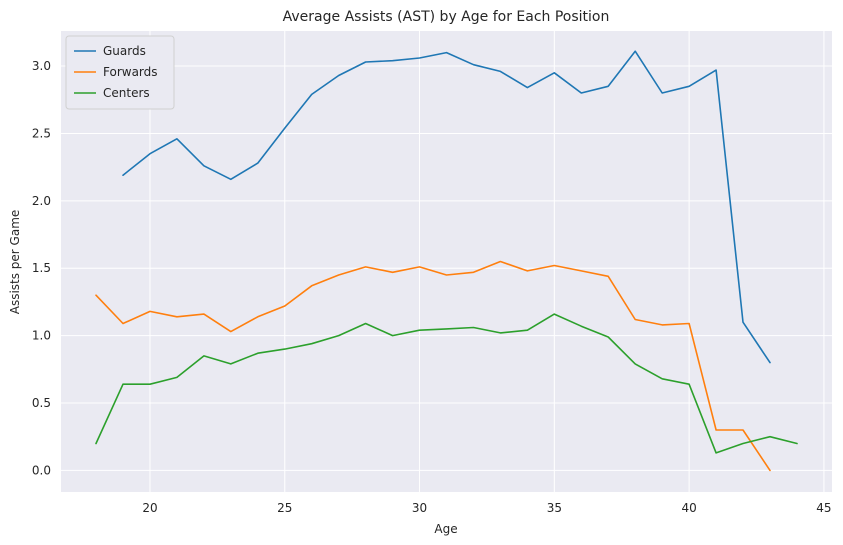  Describe the element at coordinates (419, 508) in the screenshot. I see `x-tick-label: 30` at that location.